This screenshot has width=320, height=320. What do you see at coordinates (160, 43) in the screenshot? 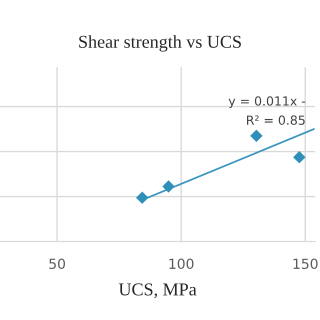
I see `chart-title: Shear strength vs UCS` at bounding box center [160, 43].